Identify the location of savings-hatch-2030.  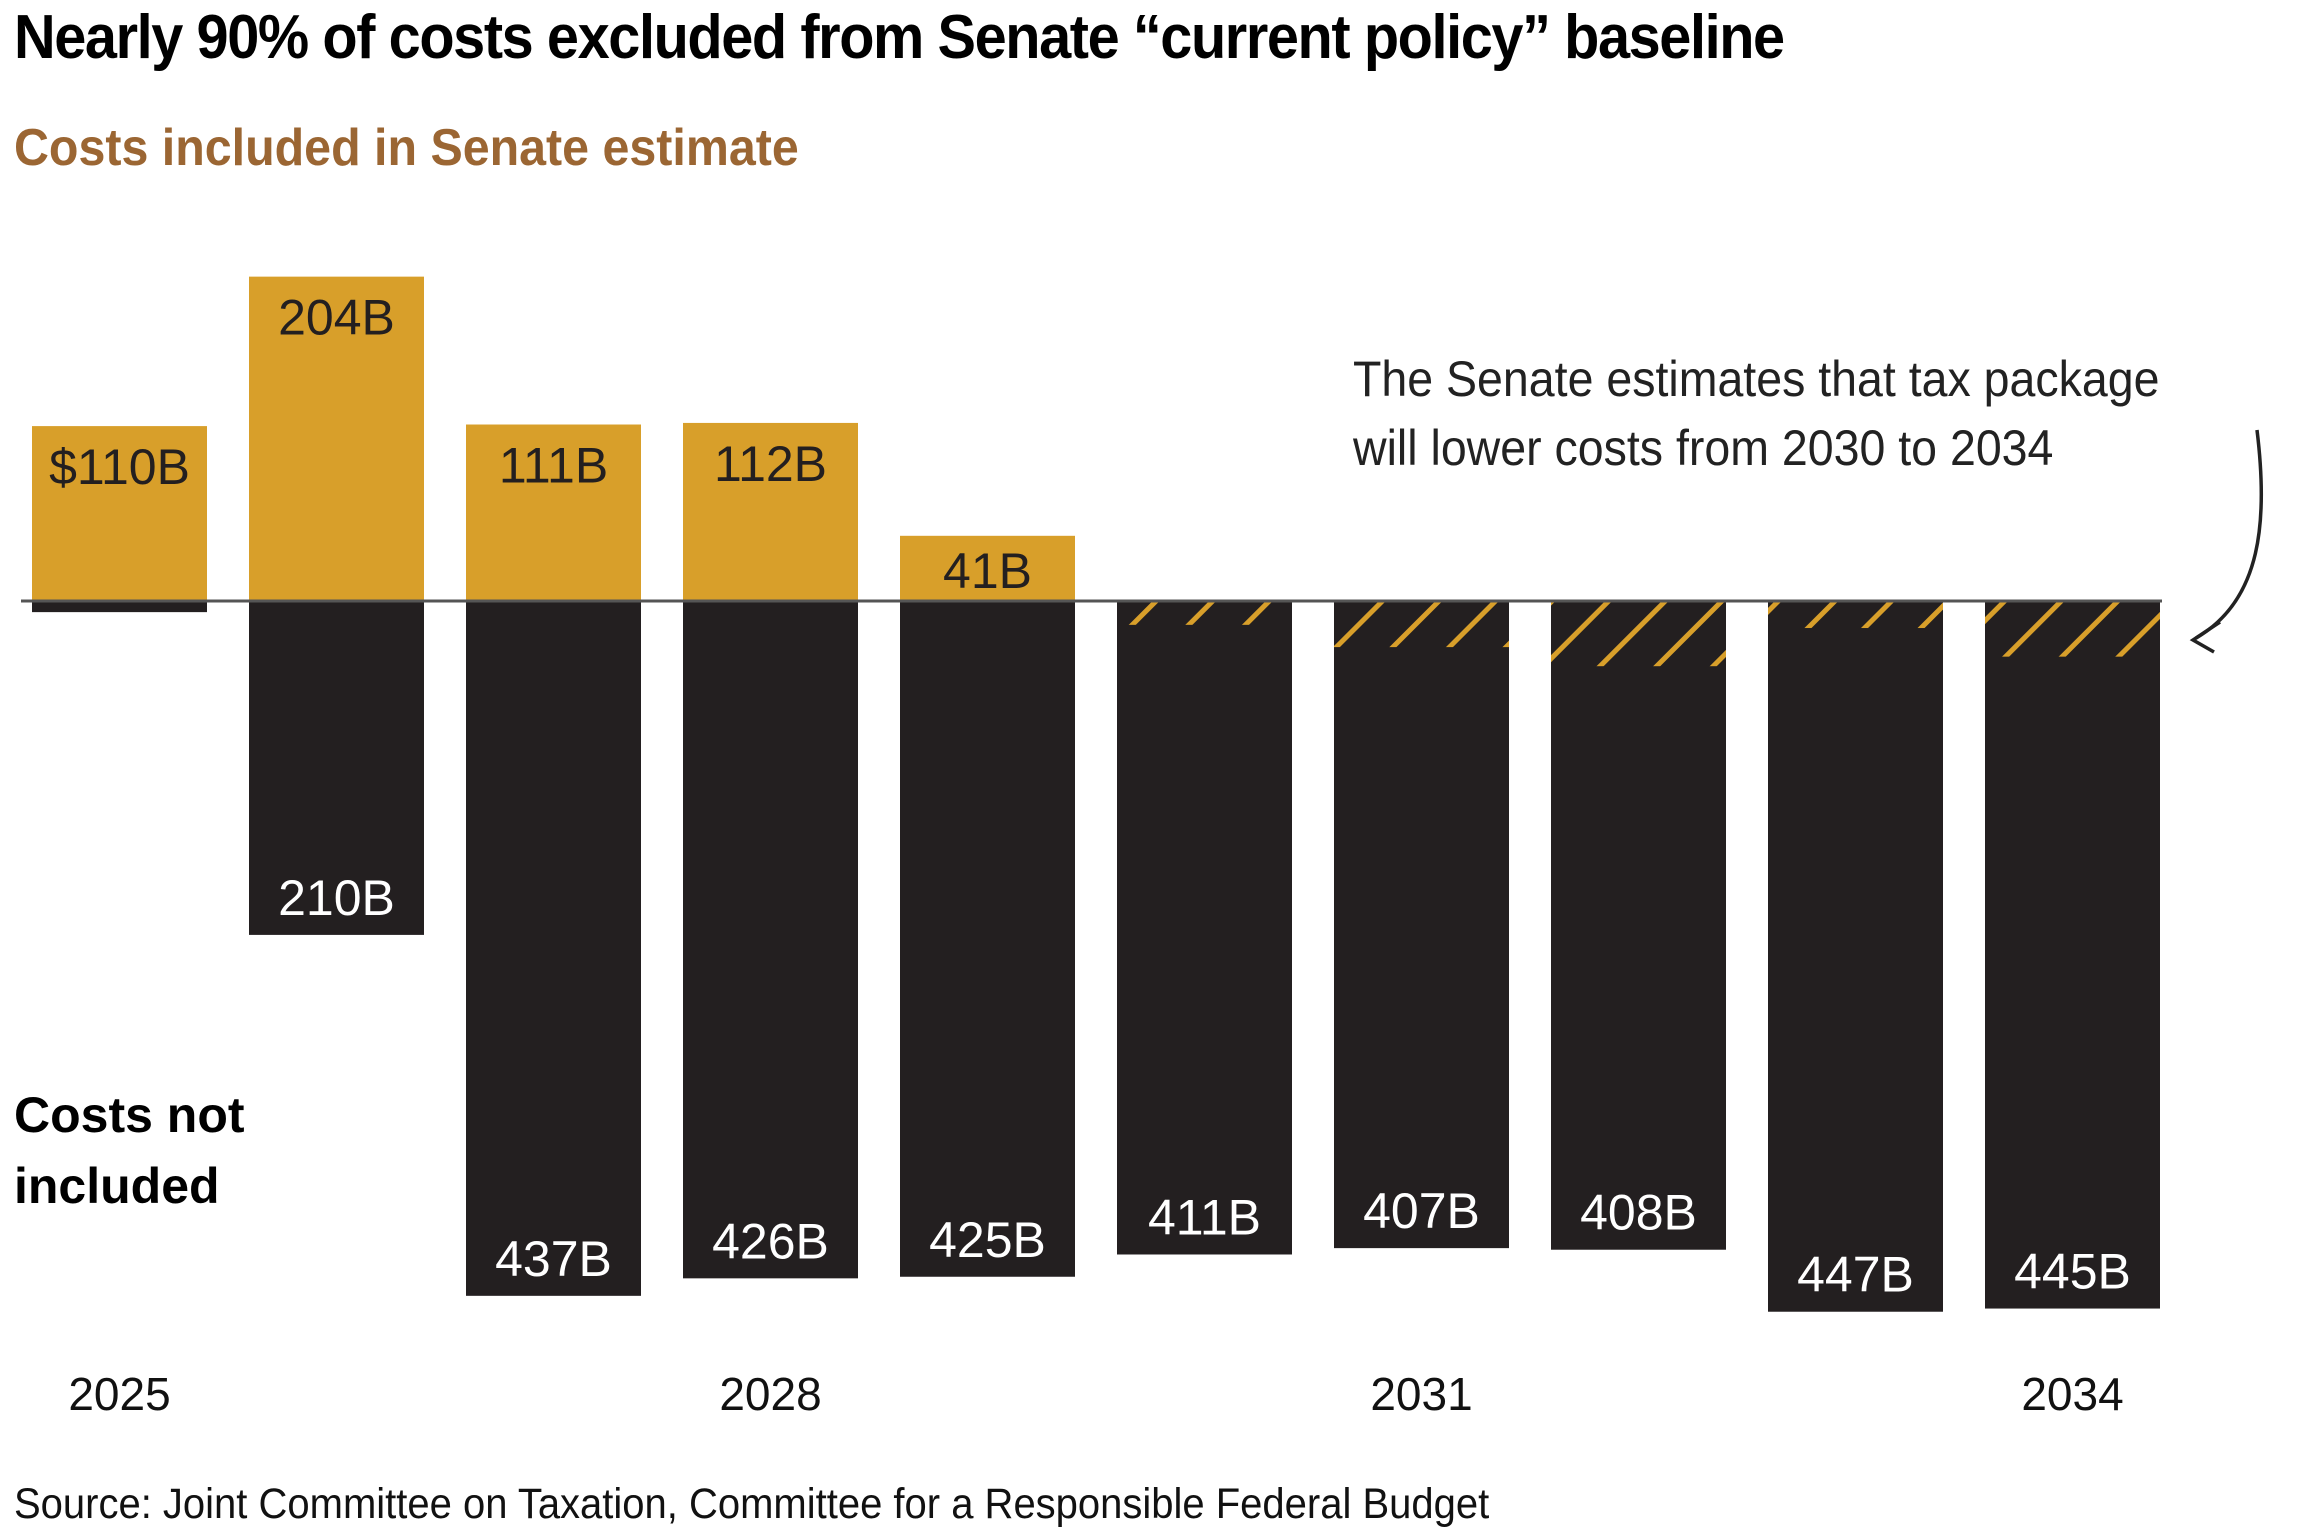
(1204, 613).